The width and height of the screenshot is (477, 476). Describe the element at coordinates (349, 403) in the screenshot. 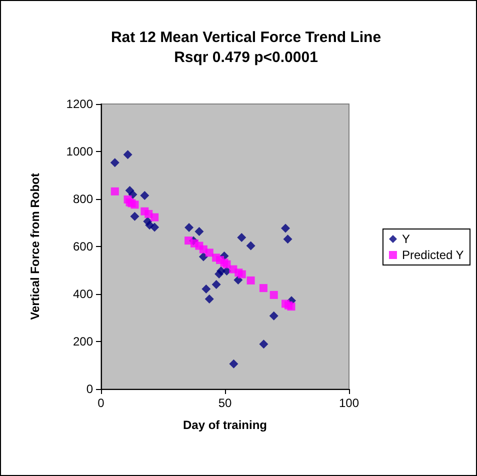

I see `x-tick-label: 100` at that location.